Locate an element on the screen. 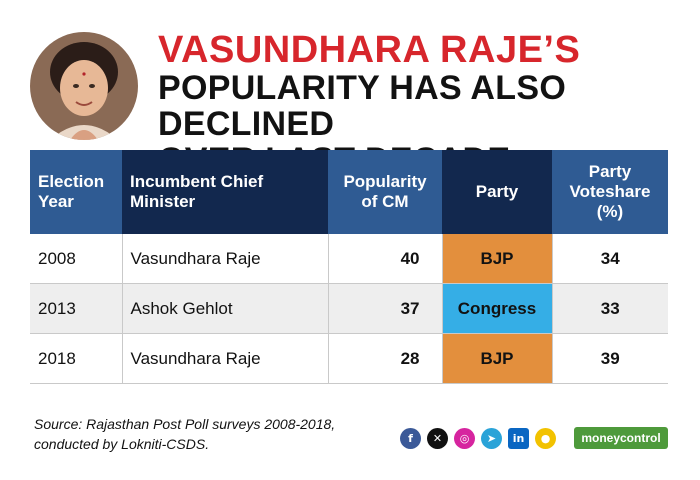  linkedin-icon: in is located at coordinates (518, 438).